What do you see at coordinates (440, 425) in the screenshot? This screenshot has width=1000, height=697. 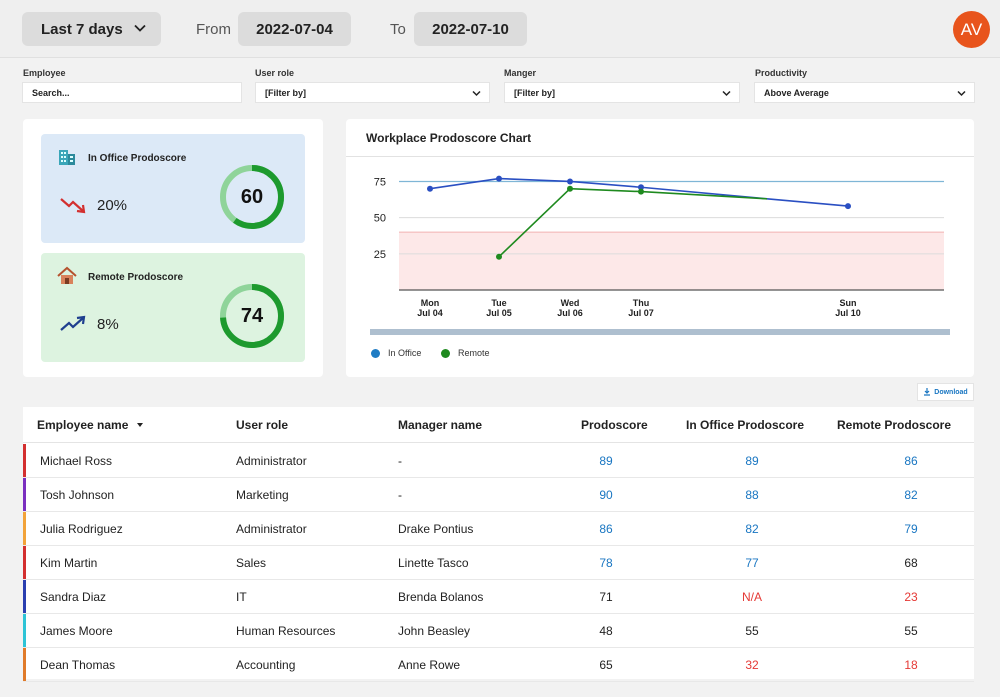 I see `column-header-manager-name: Manager name` at bounding box center [440, 425].